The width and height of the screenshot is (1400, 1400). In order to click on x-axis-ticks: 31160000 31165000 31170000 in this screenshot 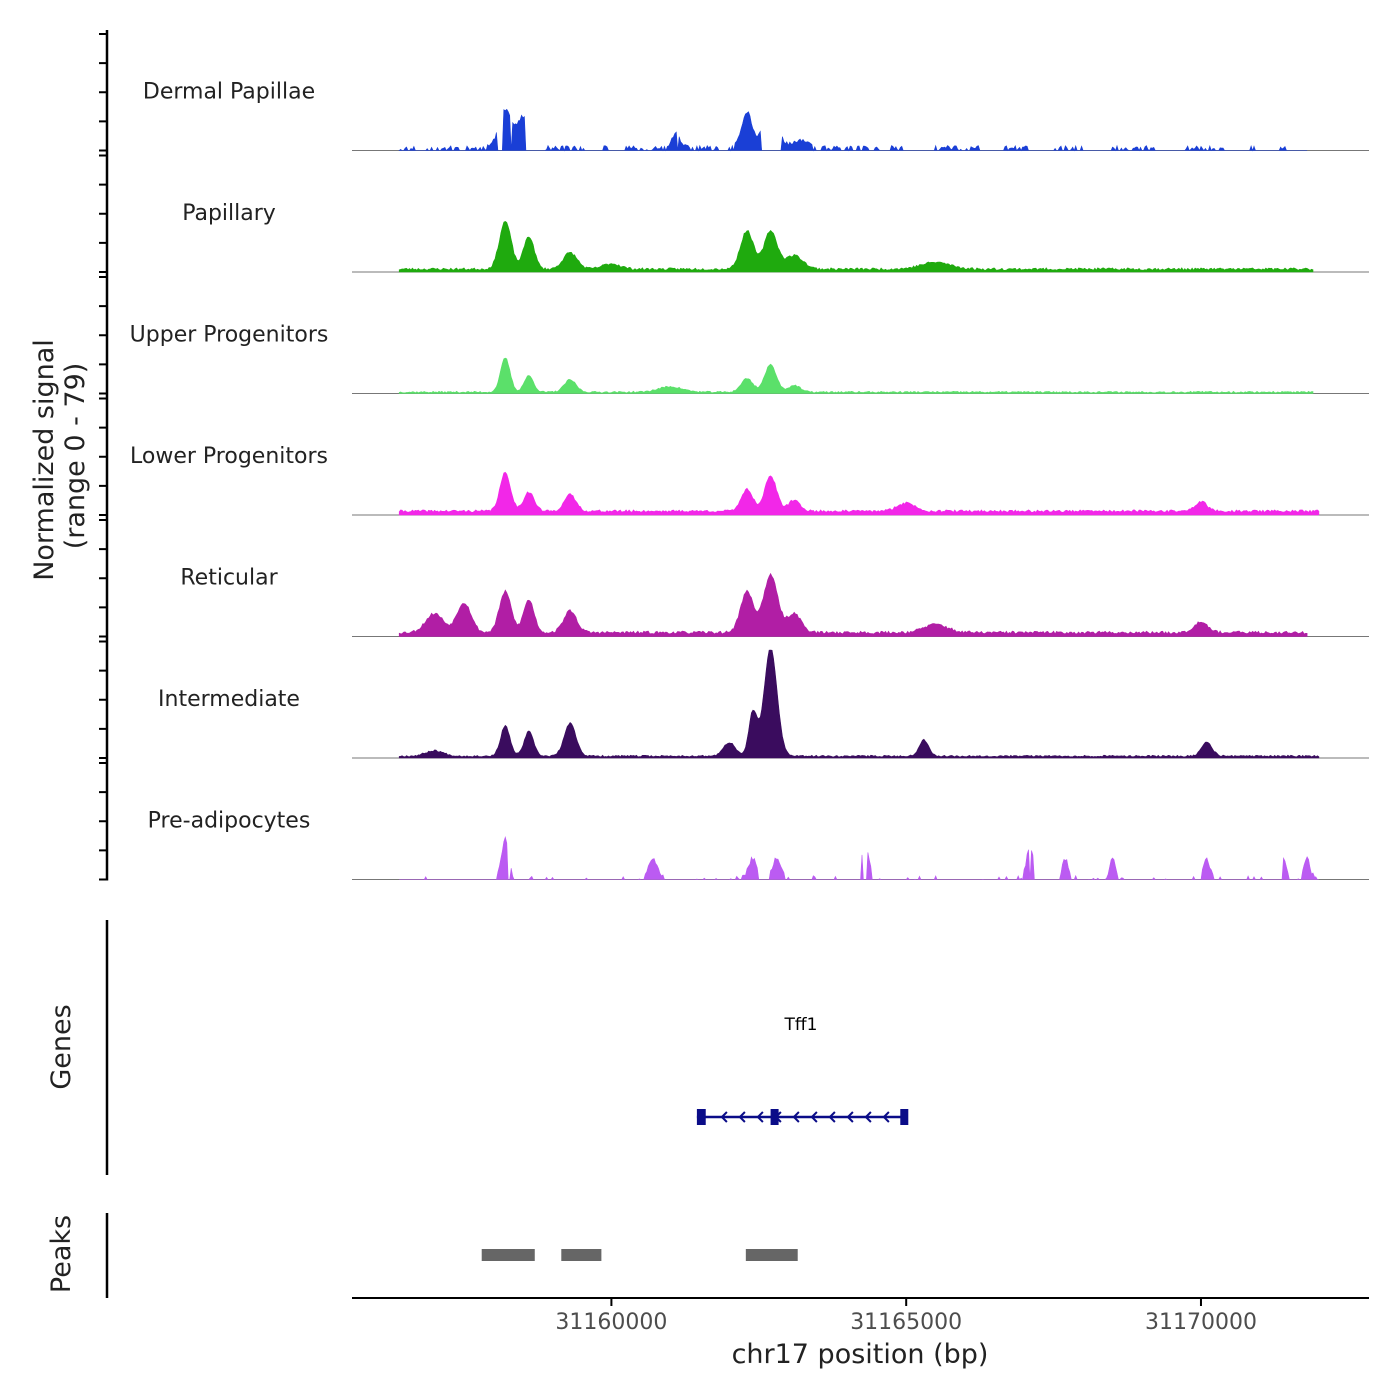, I will do `click(906, 1316)`.